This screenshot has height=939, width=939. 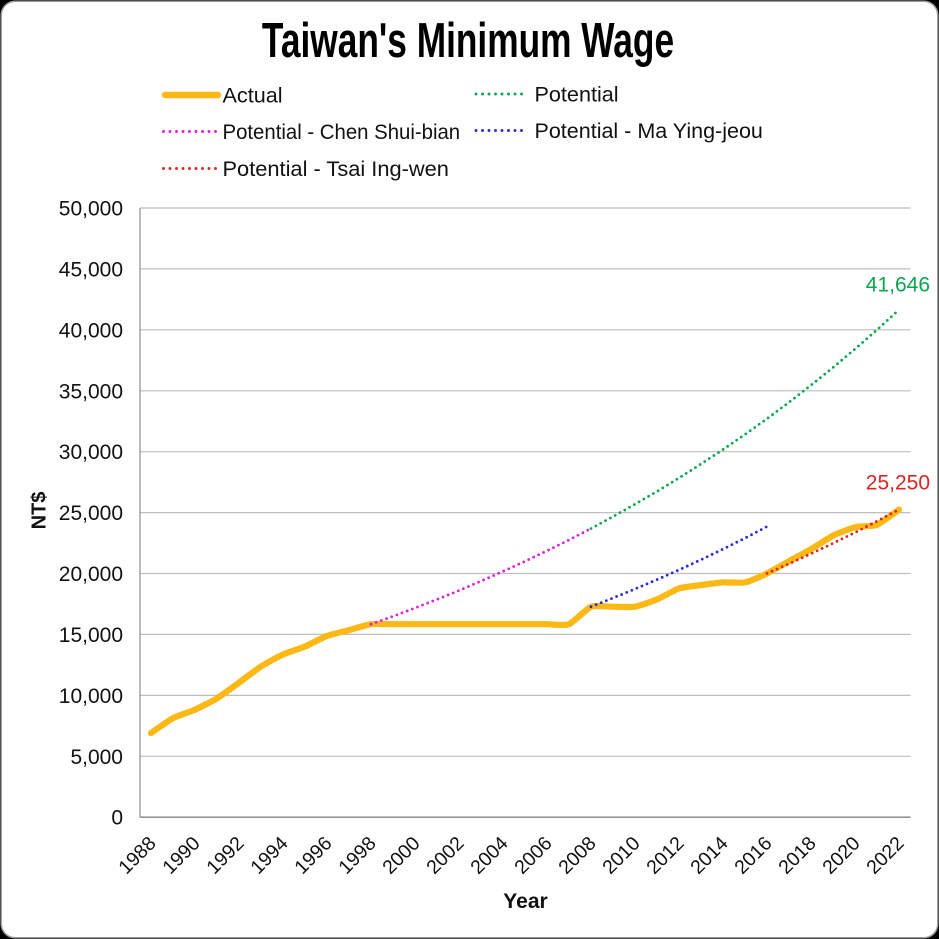 What do you see at coordinates (91, 269) in the screenshot?
I see `svg-text: 45,000` at bounding box center [91, 269].